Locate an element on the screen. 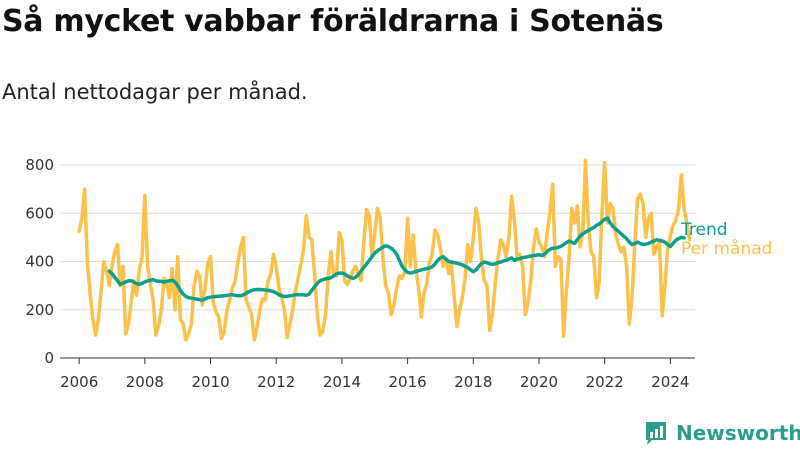 The width and height of the screenshot is (800, 450). x-tick-label: 2010 is located at coordinates (210, 382).